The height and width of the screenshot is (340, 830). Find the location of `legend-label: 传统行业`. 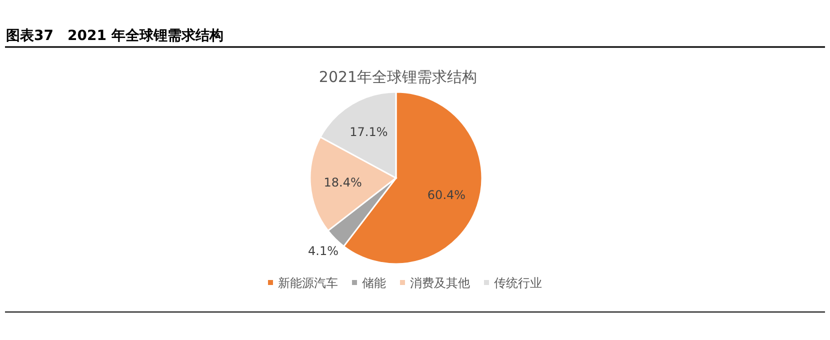

legend-label: 传统行业 is located at coordinates (518, 283).